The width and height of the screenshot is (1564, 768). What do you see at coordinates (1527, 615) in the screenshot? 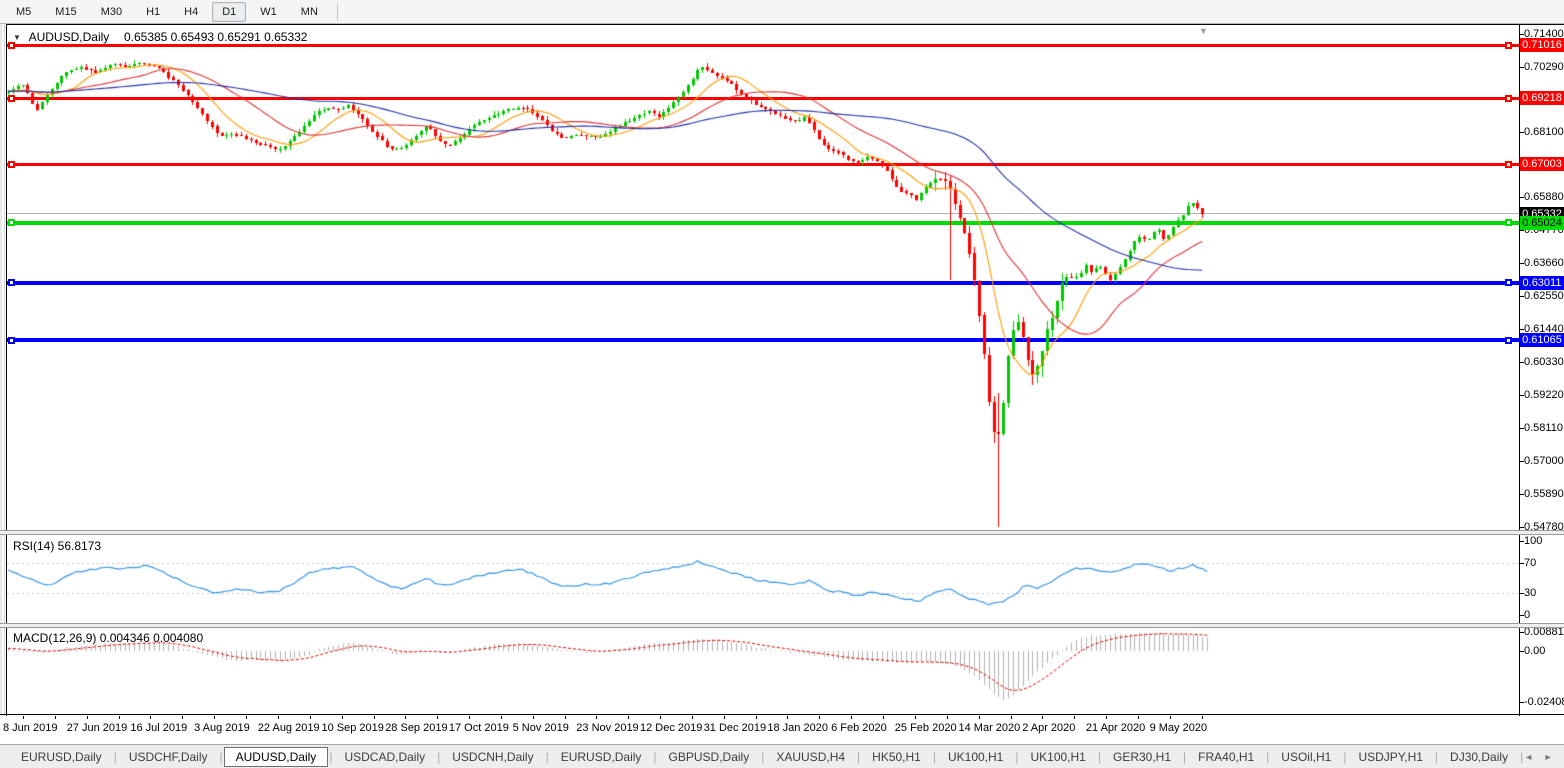
I see `rsi-axis-label: 0` at bounding box center [1527, 615].